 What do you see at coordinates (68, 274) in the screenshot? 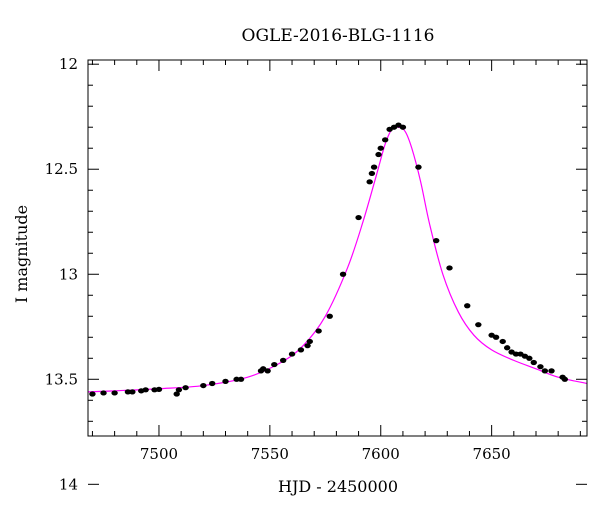
I see `y-tick-label: 13` at bounding box center [68, 274].